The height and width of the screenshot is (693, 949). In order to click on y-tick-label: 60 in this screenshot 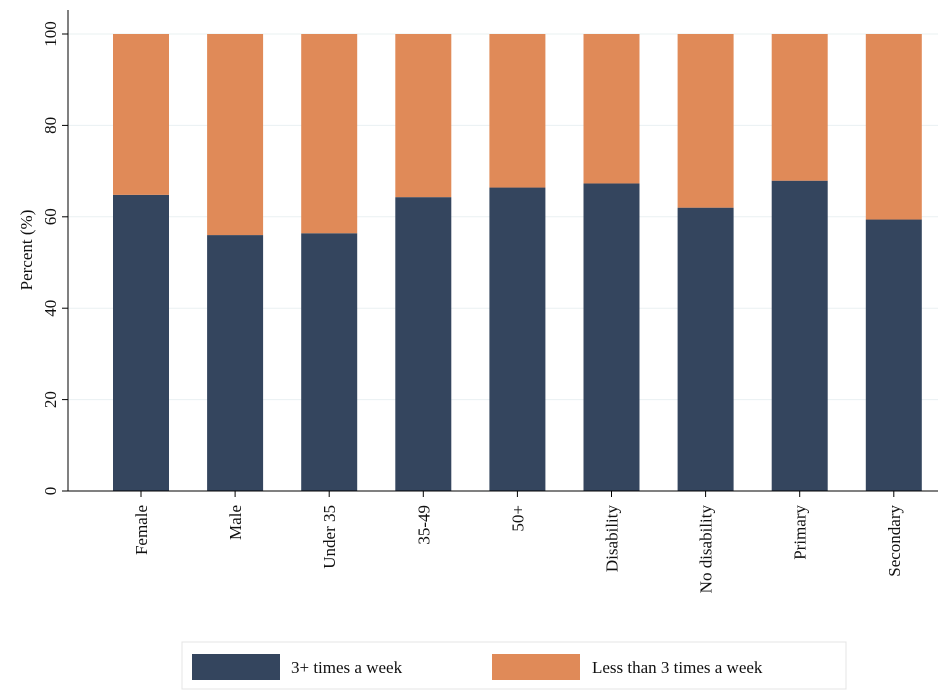, I will do `click(50, 216)`.